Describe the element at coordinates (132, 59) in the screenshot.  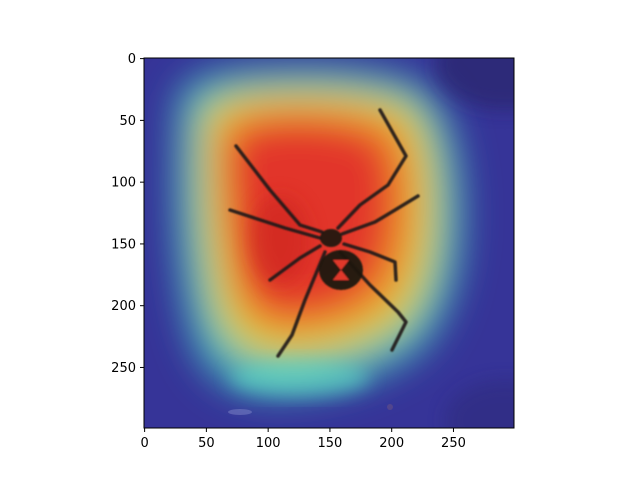
I see `y-tick-label: 0` at that location.